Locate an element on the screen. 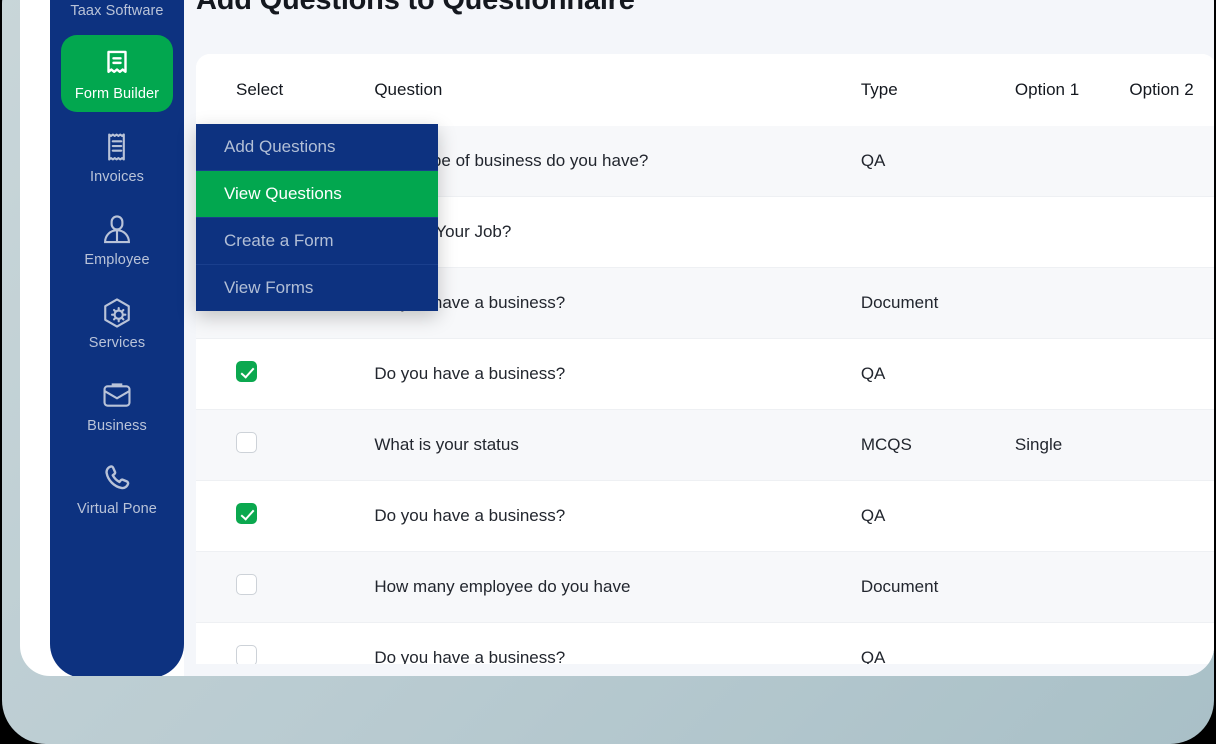 This screenshot has height=744, width=1216. sidebar-item-label: Invoices is located at coordinates (117, 177).